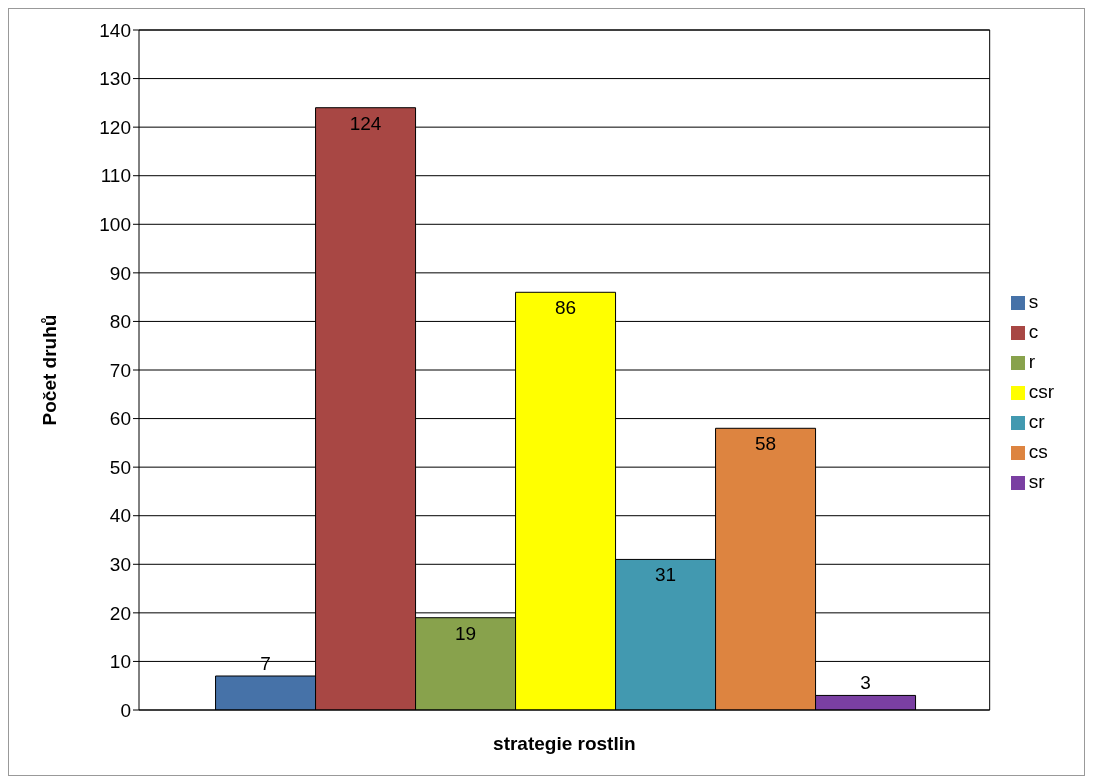 The height and width of the screenshot is (784, 1093). What do you see at coordinates (115, 176) in the screenshot?
I see `y-tick-label: 110` at bounding box center [115, 176].